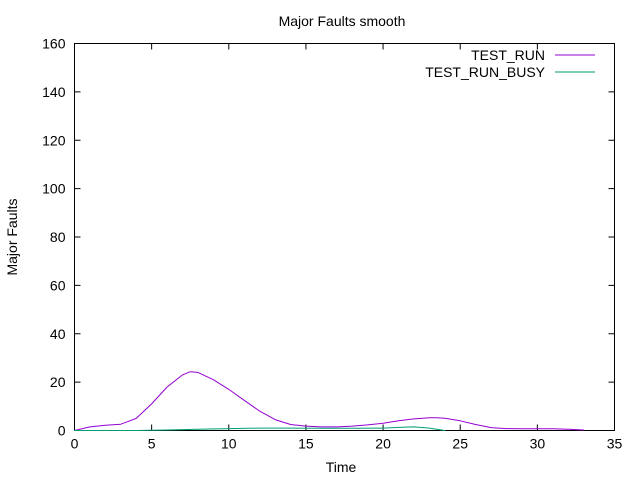  Describe the element at coordinates (54, 44) in the screenshot. I see `y-tick-label: 160` at that location.